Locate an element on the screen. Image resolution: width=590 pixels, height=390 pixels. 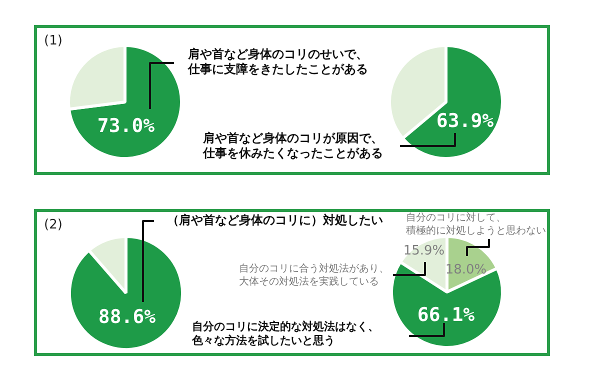
slice-label: 自分のコリに対して、積極的に対処しようと思わない is located at coordinates (476, 224).